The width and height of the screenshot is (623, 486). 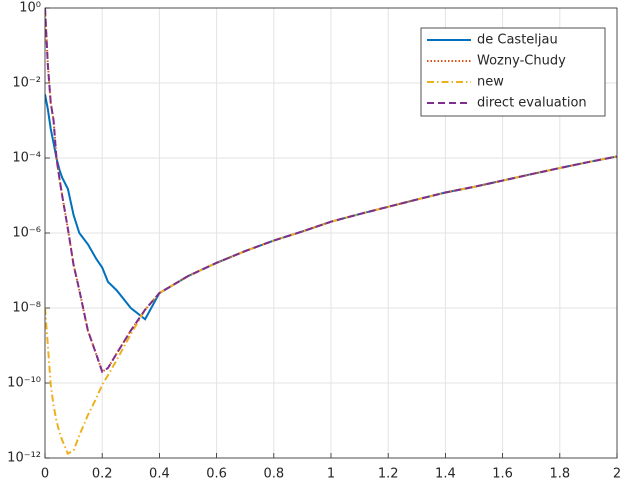 What do you see at coordinates (445, 474) in the screenshot?
I see `x-tick-label: 1.4` at bounding box center [445, 474].